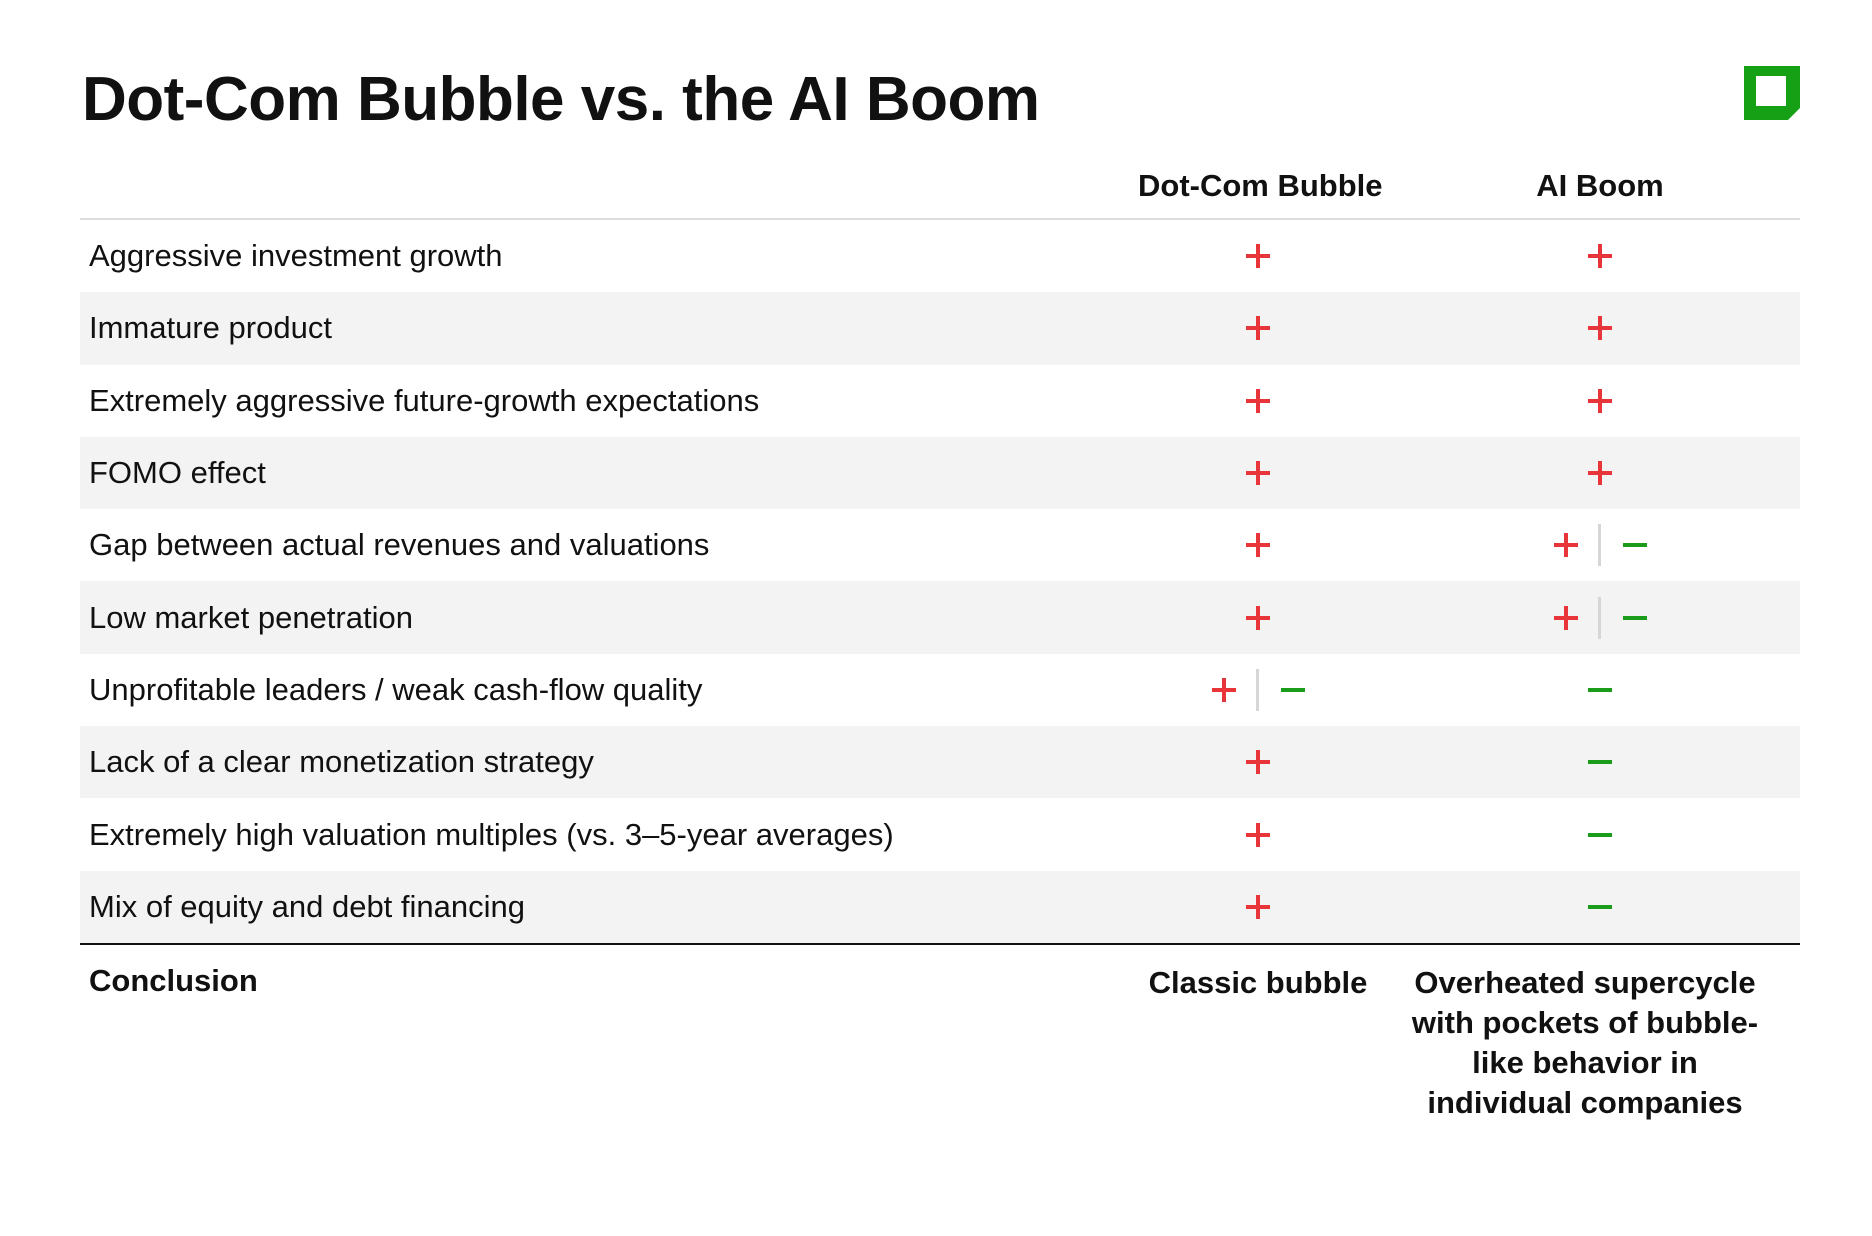 Image resolution: width=1872 pixels, height=1236 pixels. I want to click on row-label: FOMO effect, so click(177, 473).